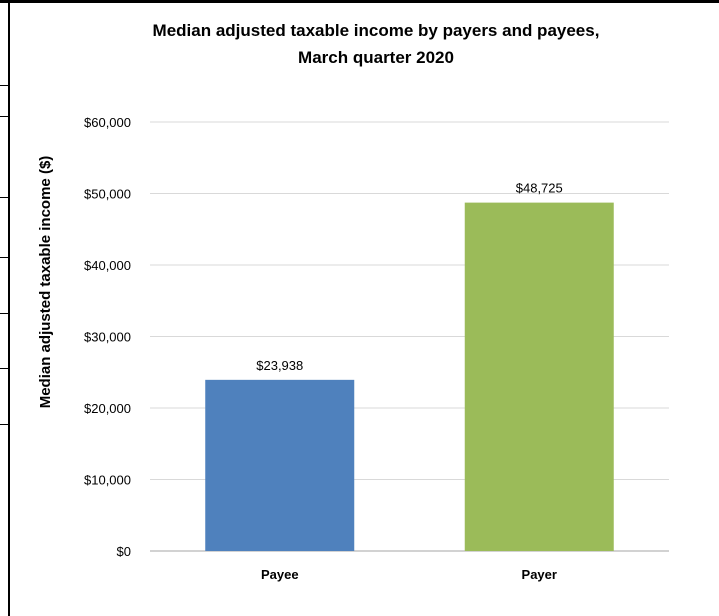 The width and height of the screenshot is (719, 616). I want to click on y-tick-label: $30,000, so click(107, 337).